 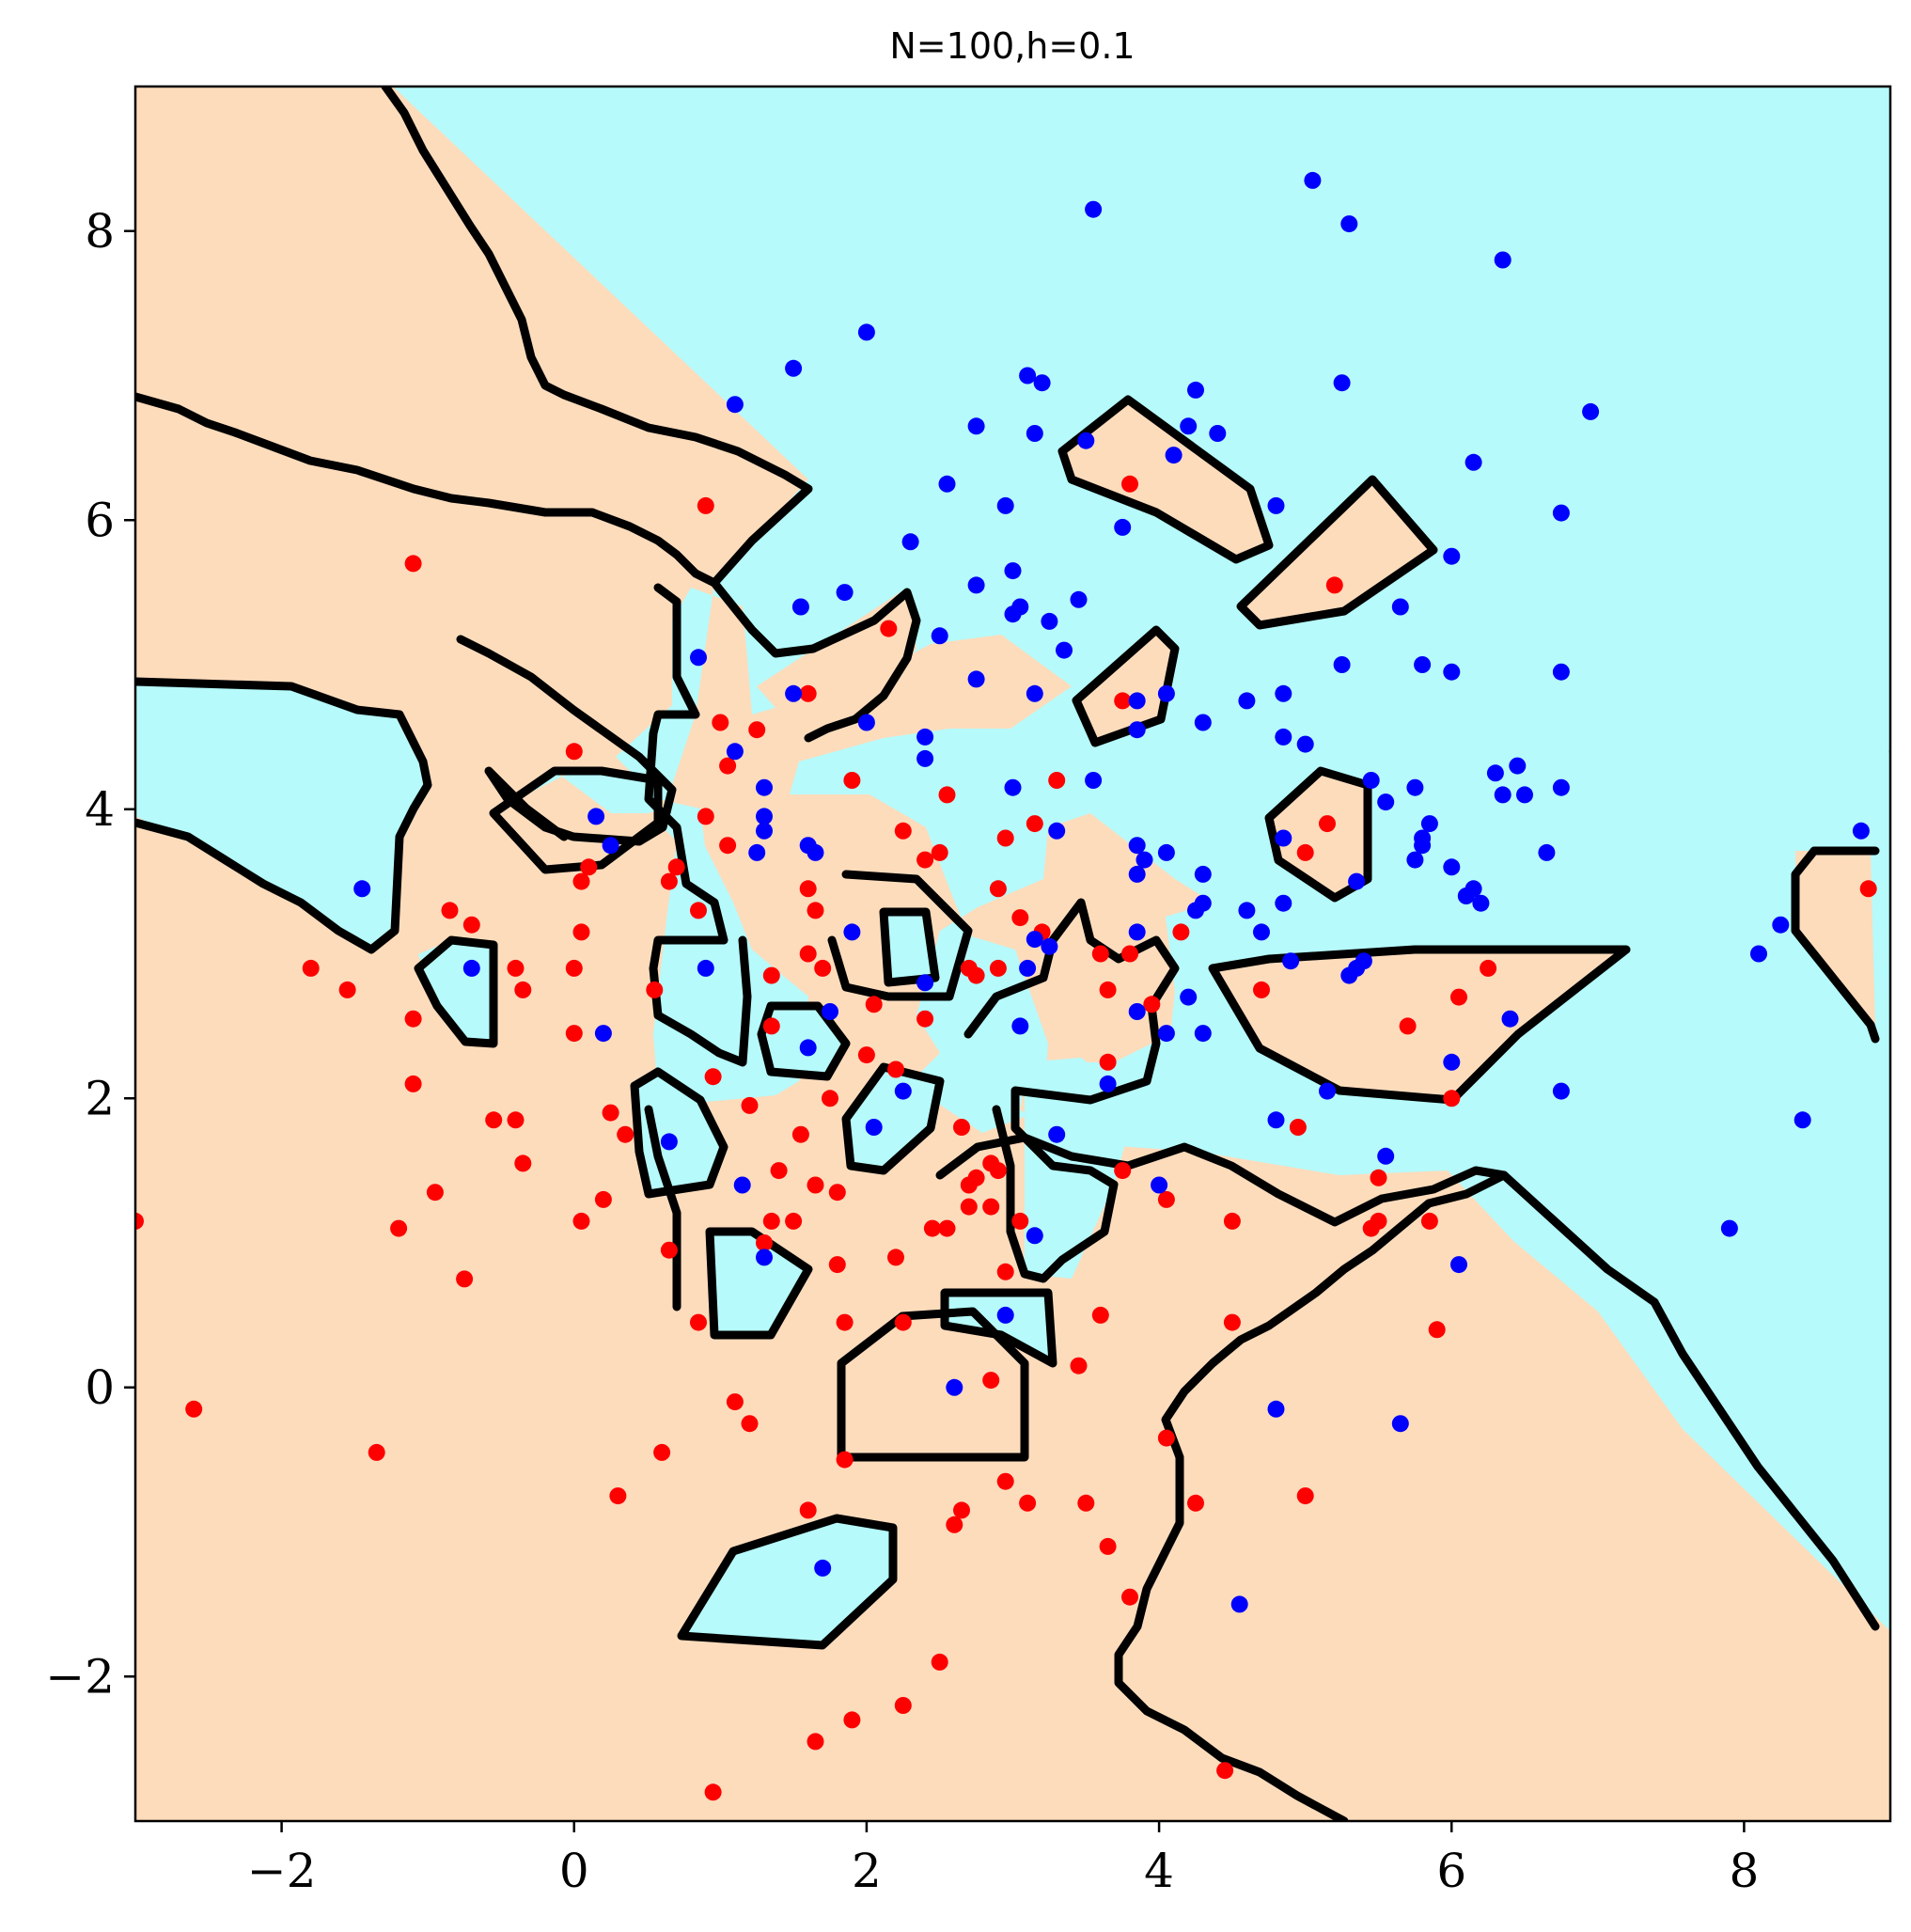 I want to click on y-tick-label: 2, so click(x=100, y=1098).